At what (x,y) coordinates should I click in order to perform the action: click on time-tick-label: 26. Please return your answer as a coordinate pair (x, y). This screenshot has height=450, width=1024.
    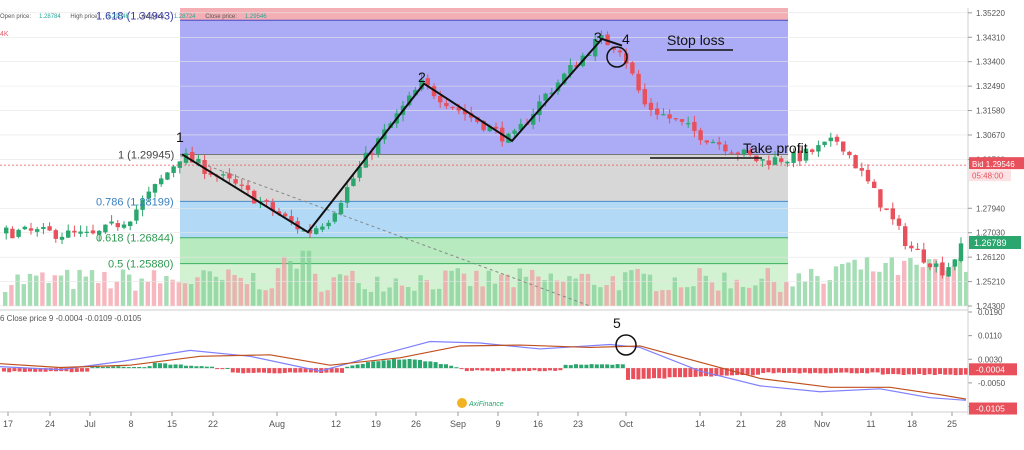
    Looking at the image, I should click on (416, 424).